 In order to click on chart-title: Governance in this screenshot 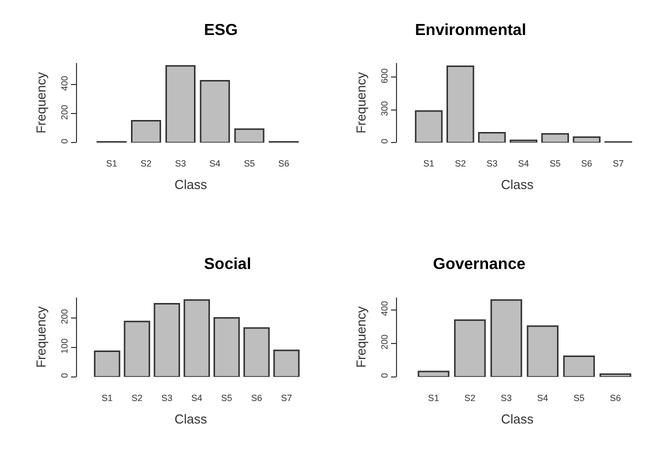, I will do `click(479, 264)`.